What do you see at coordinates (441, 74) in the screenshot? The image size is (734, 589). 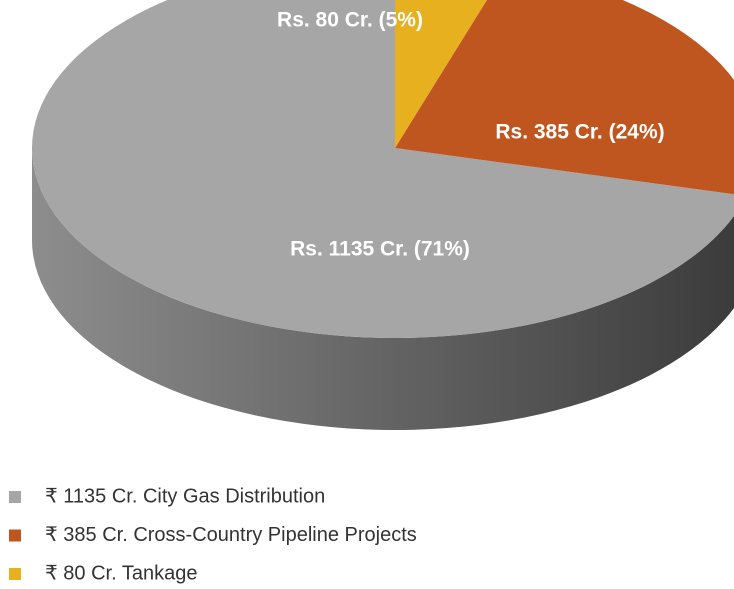 I see `pie-slice` at bounding box center [441, 74].